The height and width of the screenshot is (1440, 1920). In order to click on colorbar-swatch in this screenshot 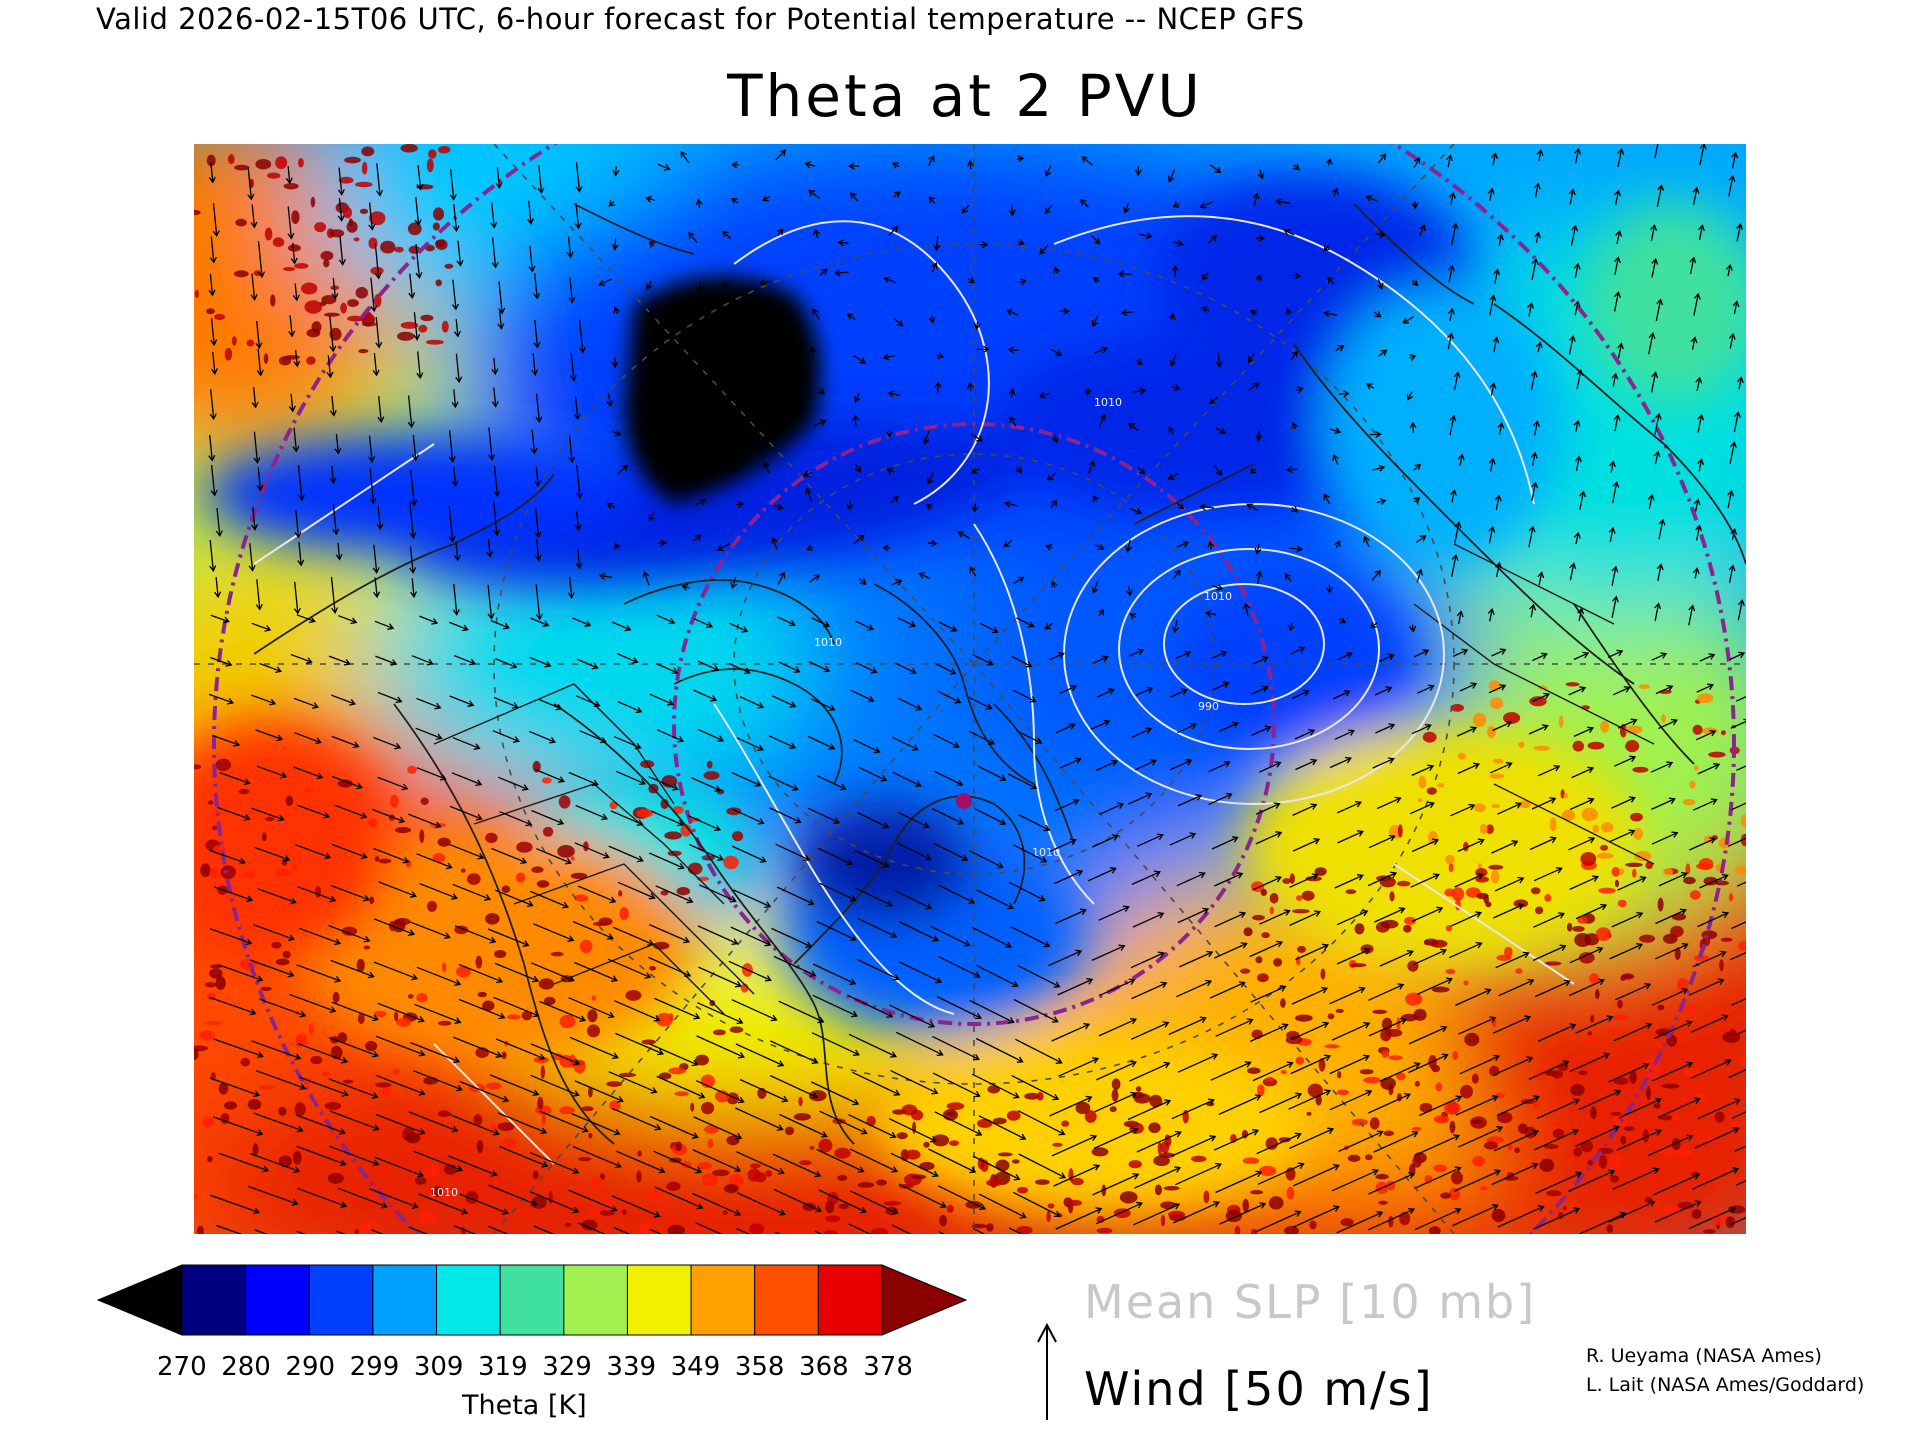, I will do `click(850, 1300)`.